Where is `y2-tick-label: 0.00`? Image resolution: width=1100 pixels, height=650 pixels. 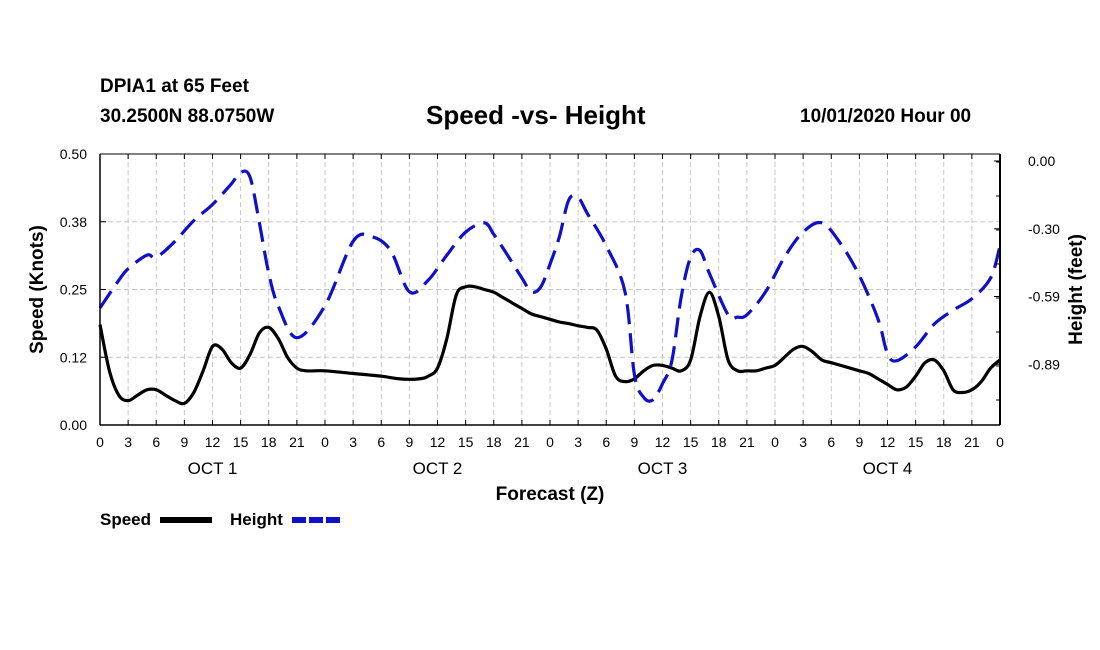
y2-tick-label: 0.00 is located at coordinates (1041, 161).